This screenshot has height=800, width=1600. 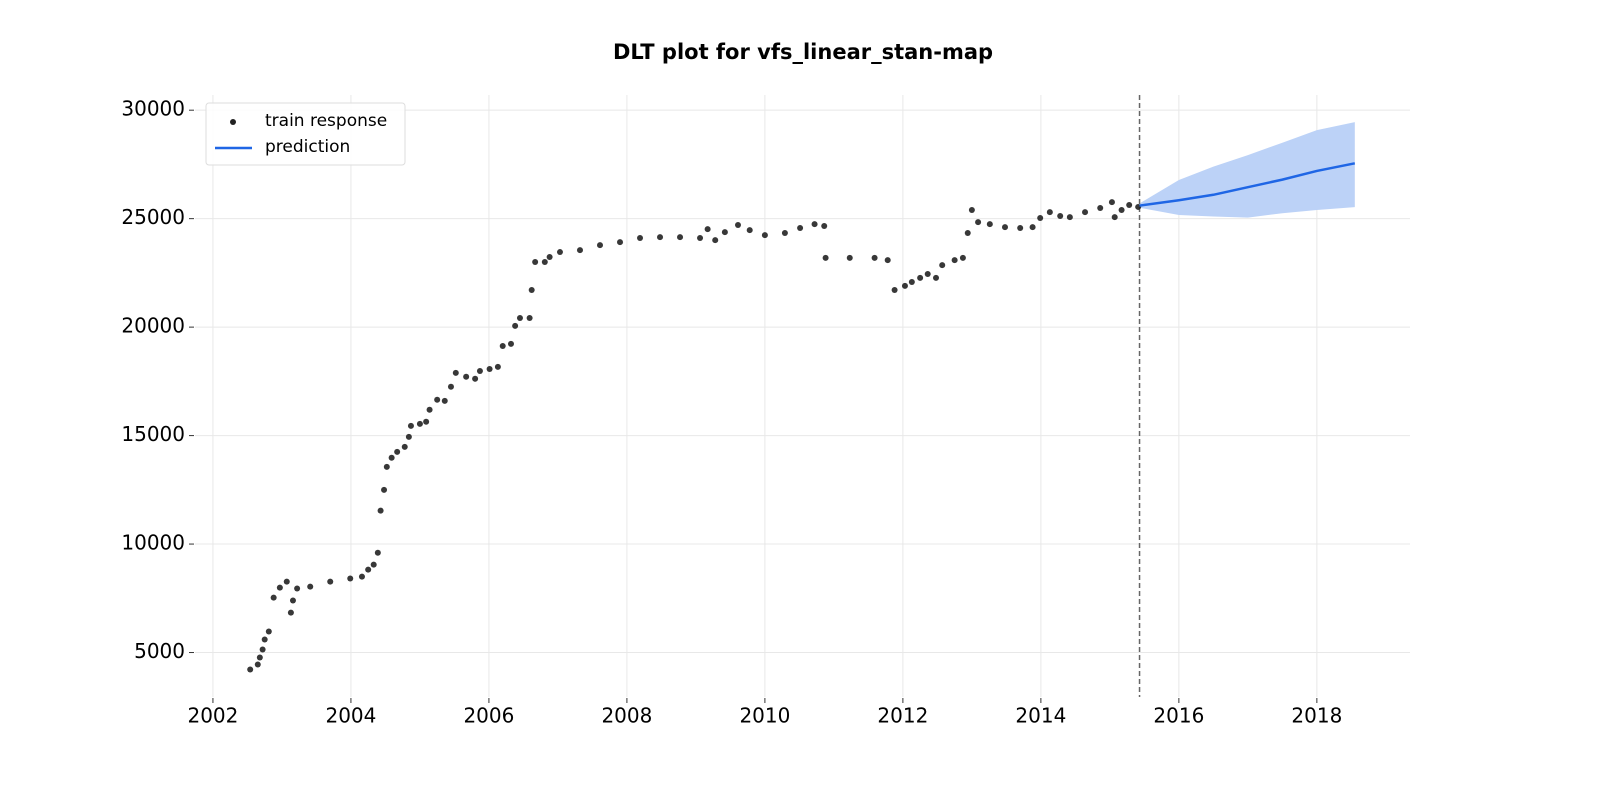 What do you see at coordinates (153, 326) in the screenshot?
I see `y-tick-label: 20000` at bounding box center [153, 326].